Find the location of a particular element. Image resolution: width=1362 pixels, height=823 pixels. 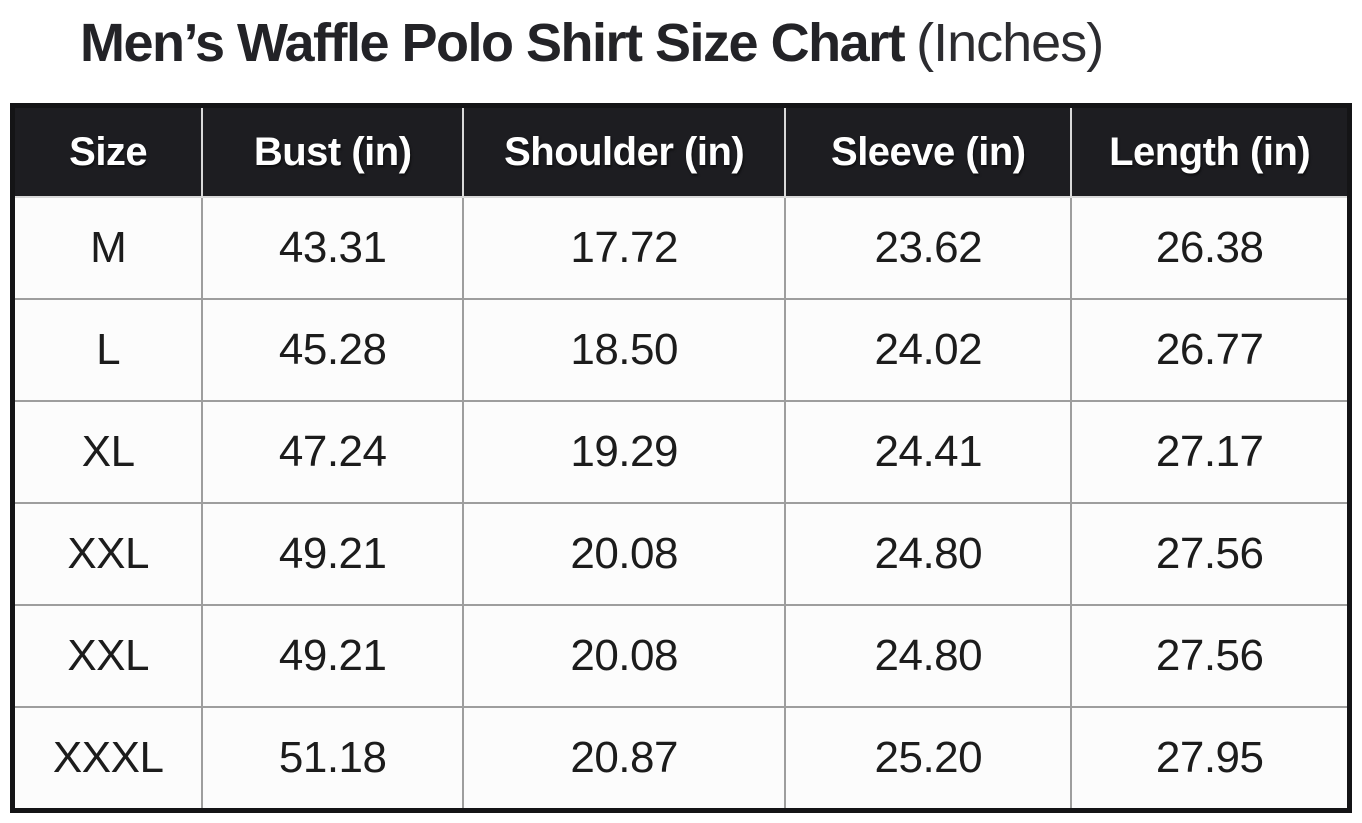

column-header-shoulder: Shoulder (in) is located at coordinates (624, 151).